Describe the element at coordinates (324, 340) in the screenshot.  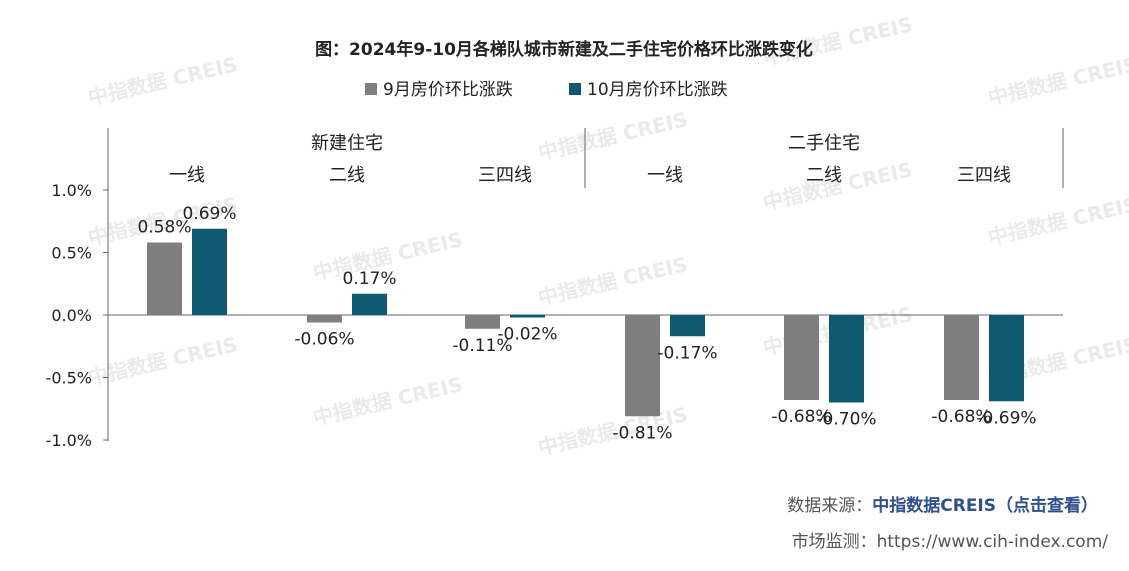
I see `data-label: -0.06%` at that location.